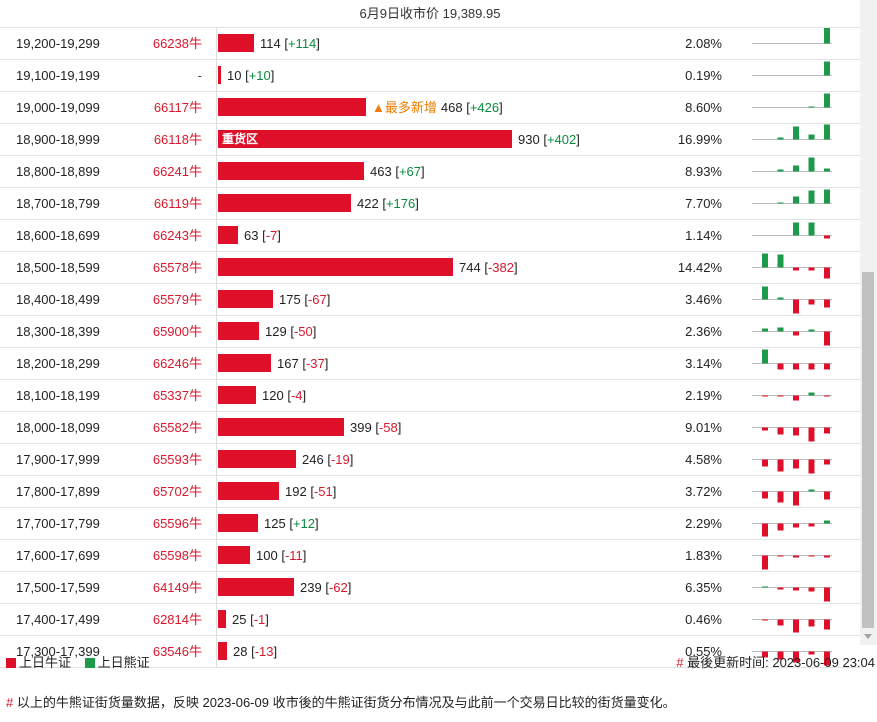  I want to click on legend-bull: 上日牛证, so click(38, 662).